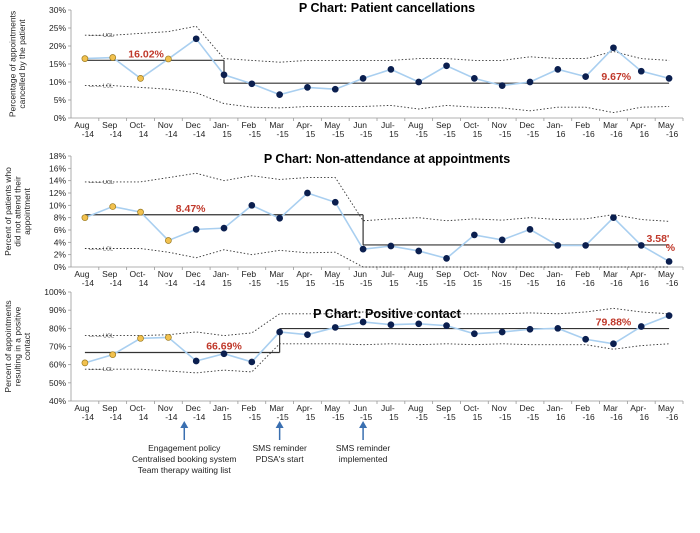 The height and width of the screenshot is (533, 700). What do you see at coordinates (363, 448) in the screenshot?
I see `event-note: SMS reminder` at bounding box center [363, 448].